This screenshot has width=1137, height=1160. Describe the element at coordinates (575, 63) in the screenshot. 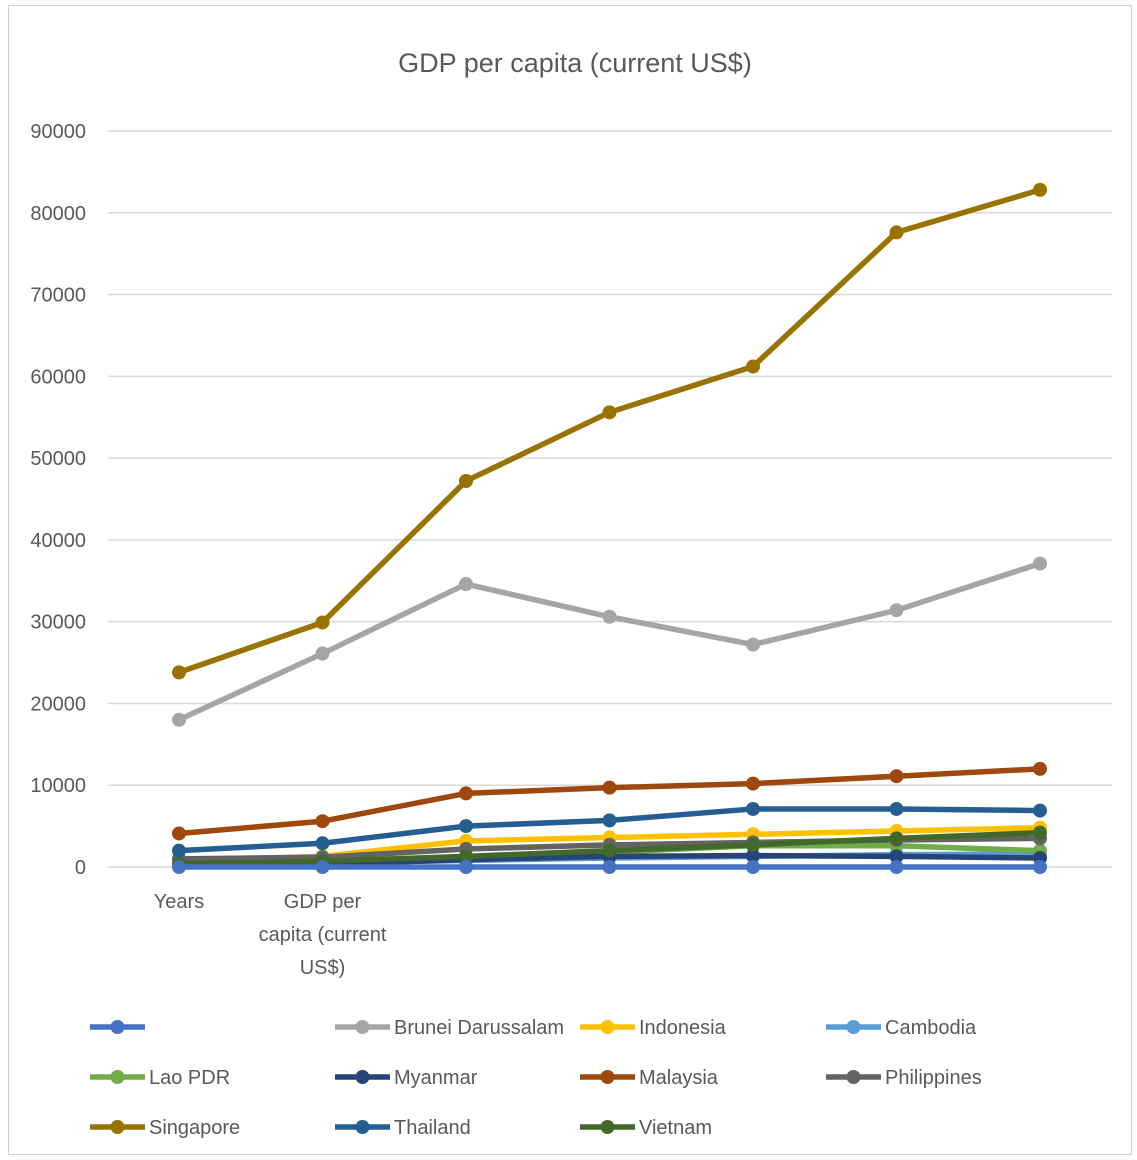

I see `chart-title: GDP per capita (current US$)` at that location.